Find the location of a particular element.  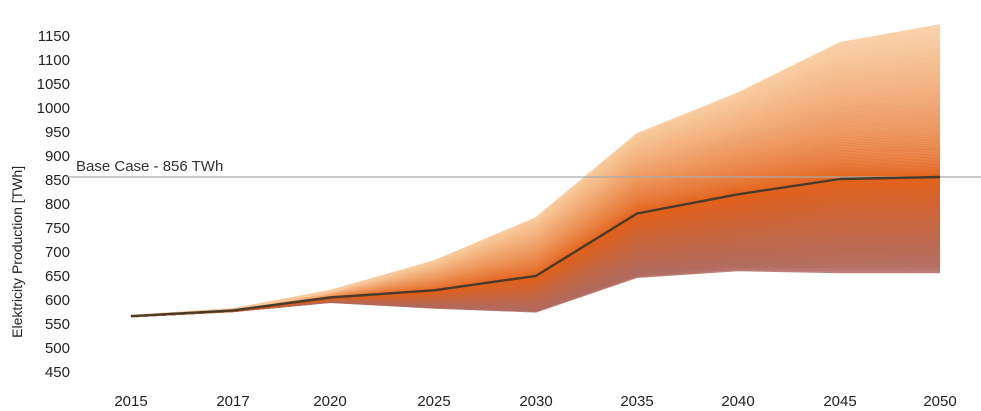

y-tick-label: 750 is located at coordinates (57, 228).